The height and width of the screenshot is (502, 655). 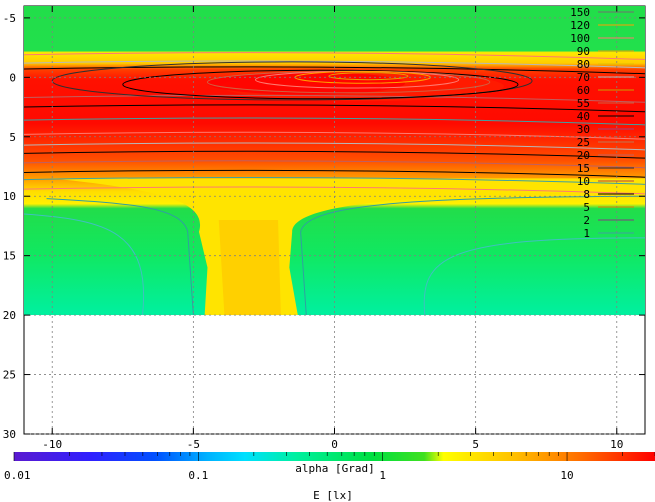 What do you see at coordinates (9, 375) in the screenshot?
I see `y-tick-label: 25` at bounding box center [9, 375].